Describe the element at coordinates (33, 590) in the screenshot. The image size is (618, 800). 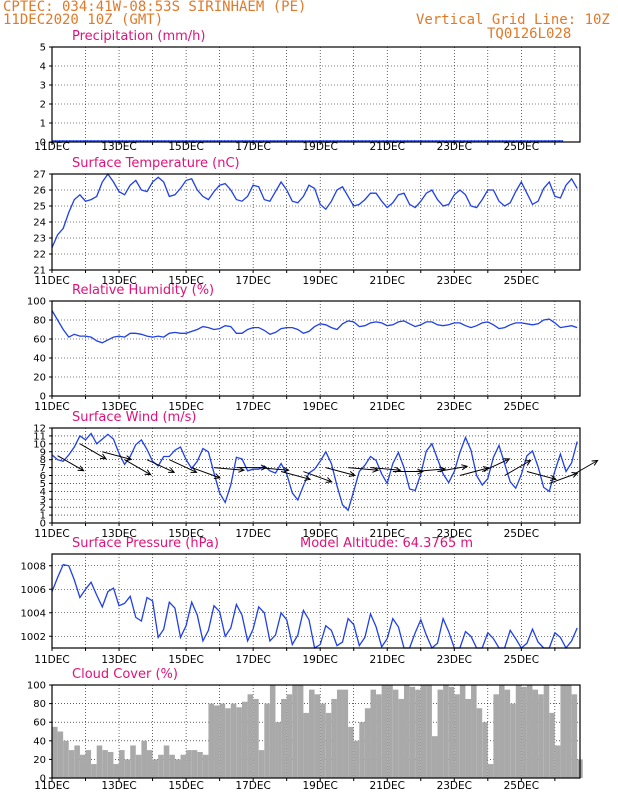
I see `y-tick-label: 1006` at that location.